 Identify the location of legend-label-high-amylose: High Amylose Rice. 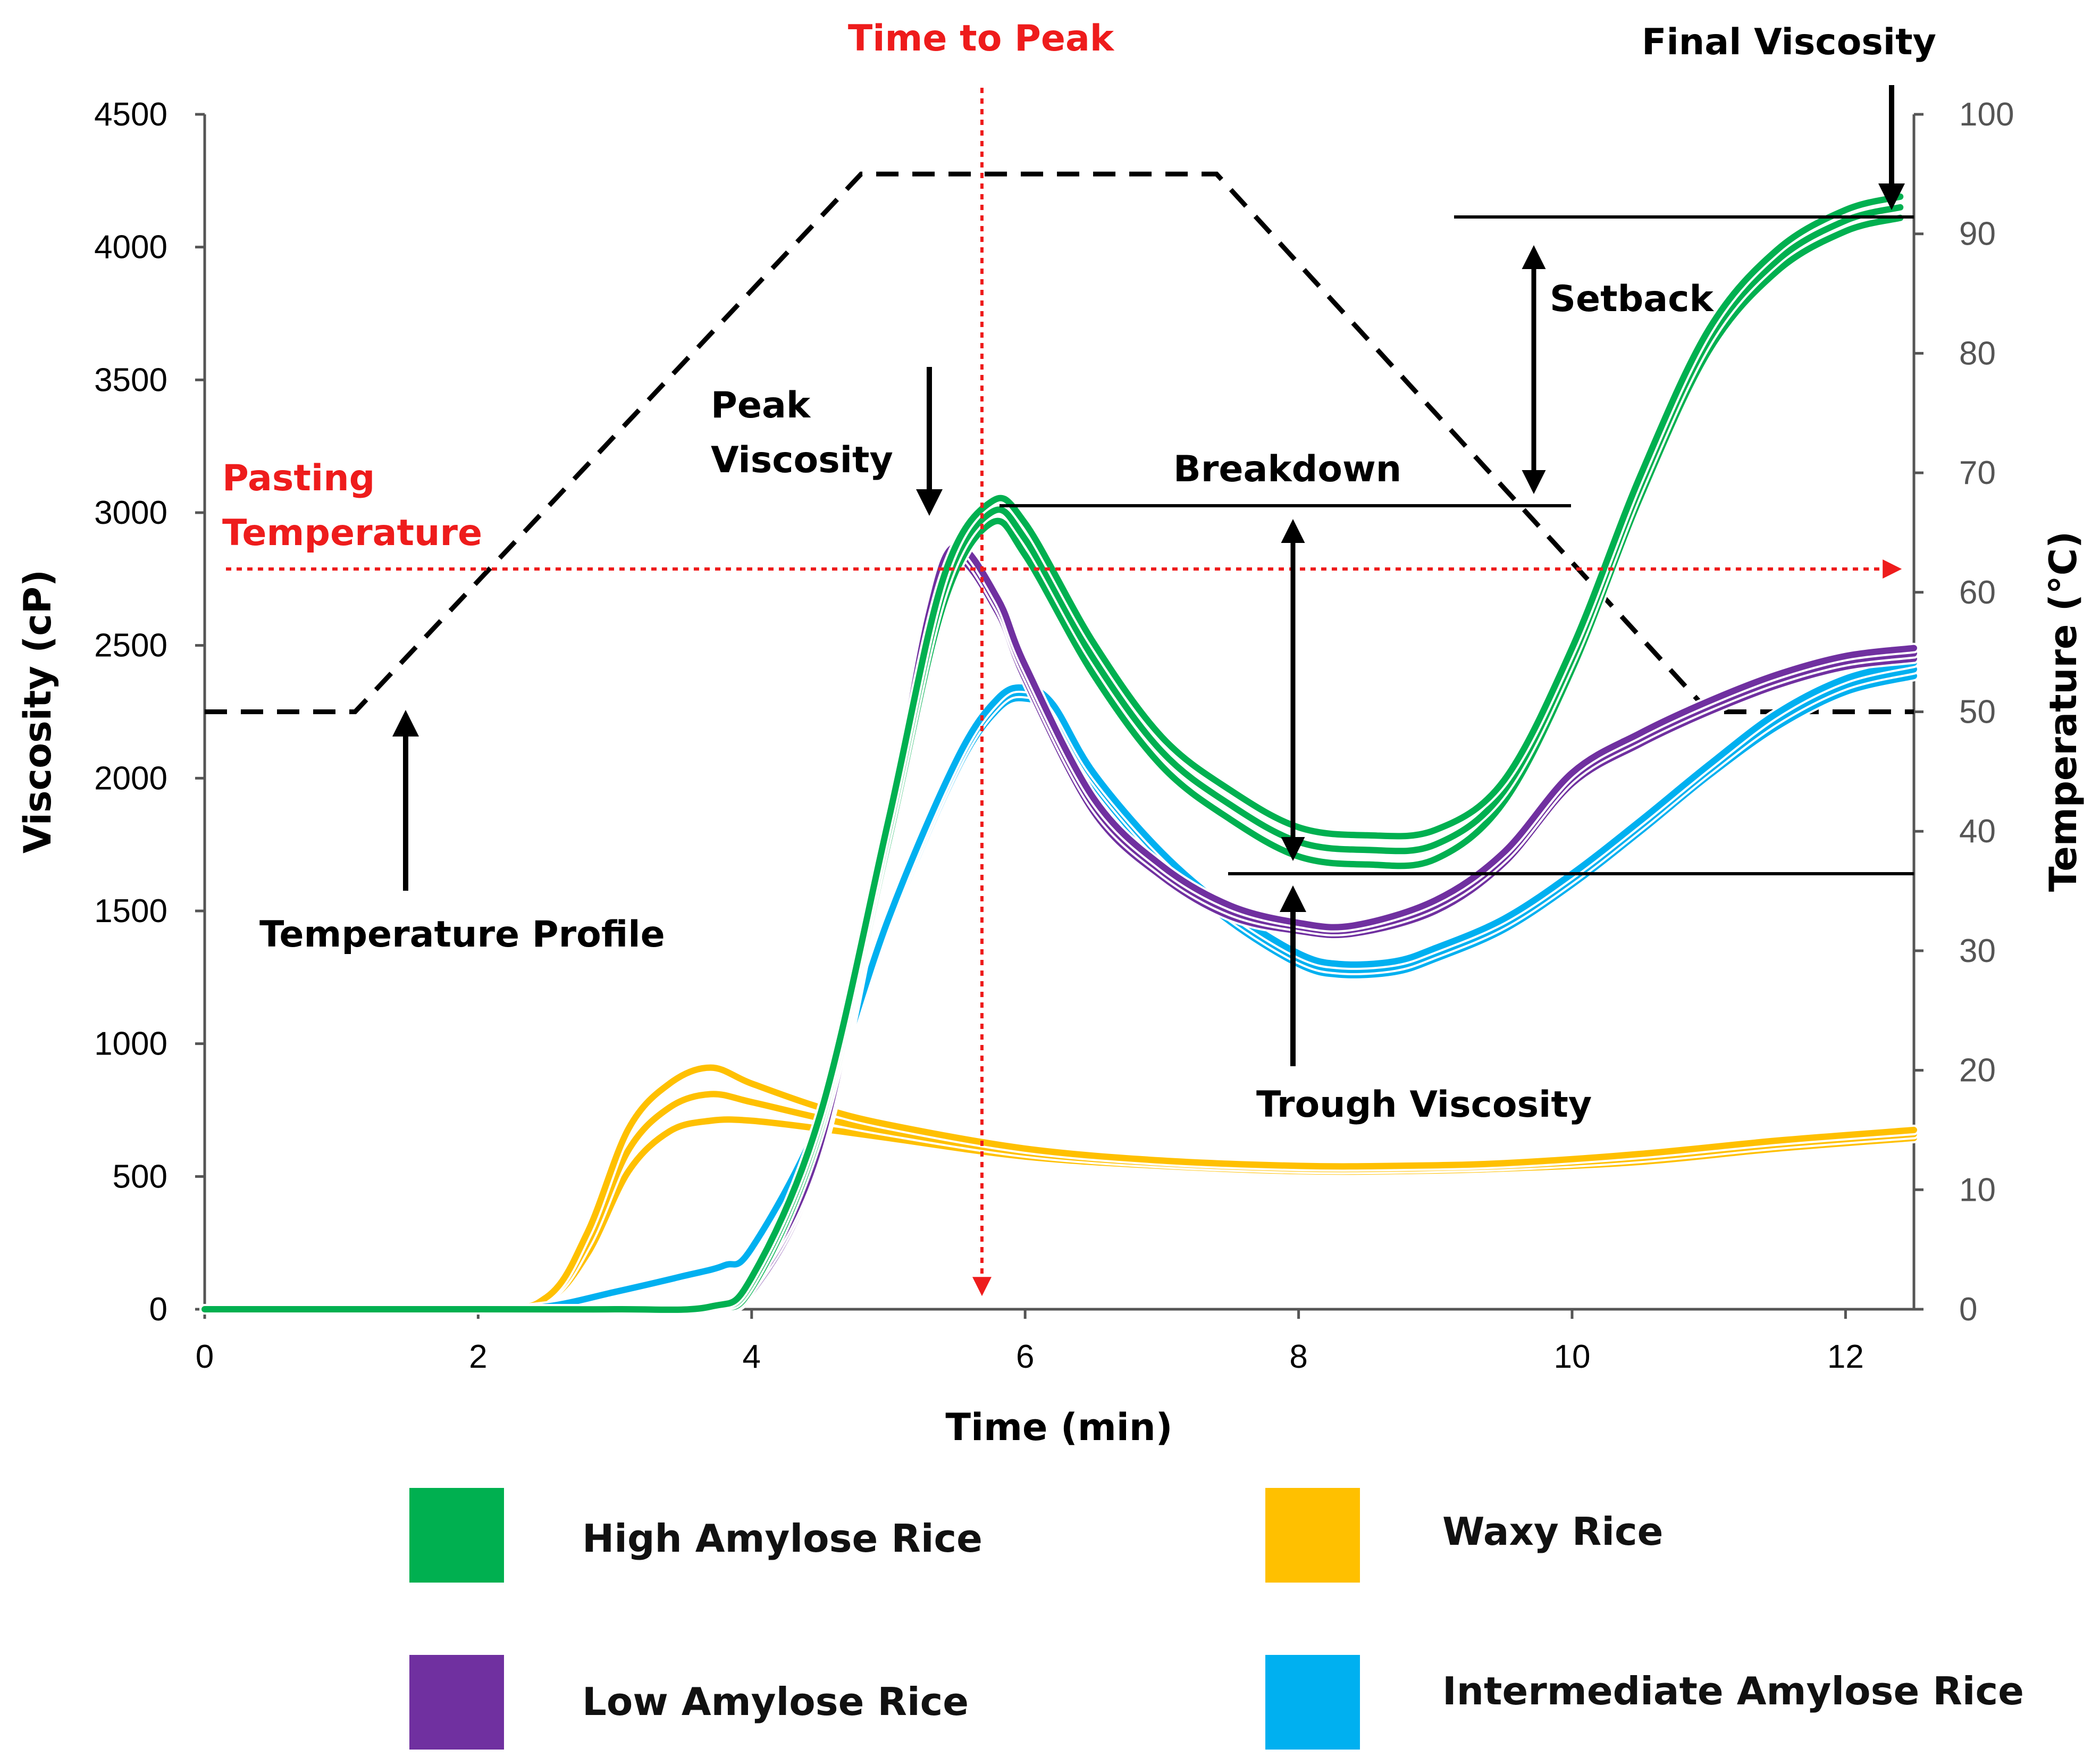
(782, 1538).